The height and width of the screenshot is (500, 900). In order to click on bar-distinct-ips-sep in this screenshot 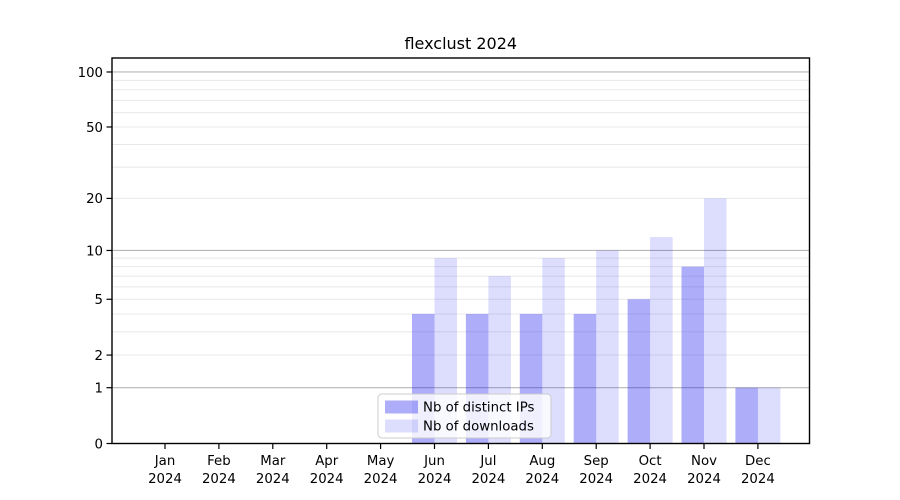, I will do `click(585, 378)`.